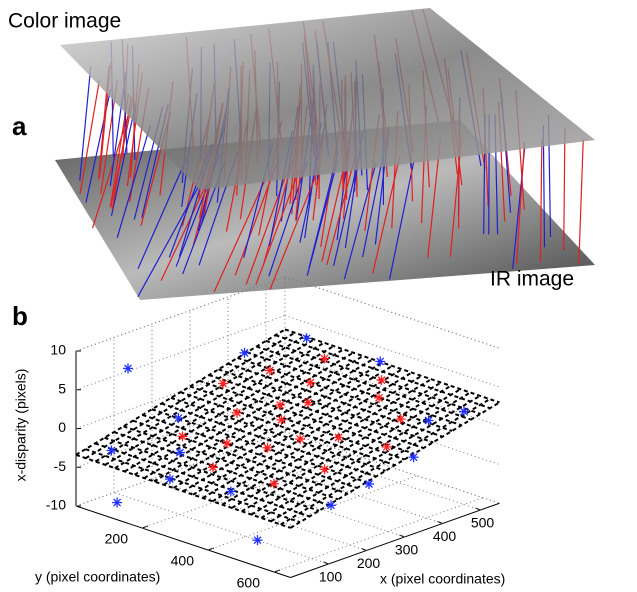  What do you see at coordinates (532, 279) in the screenshot?
I see `bottom-label: IR image` at bounding box center [532, 279].